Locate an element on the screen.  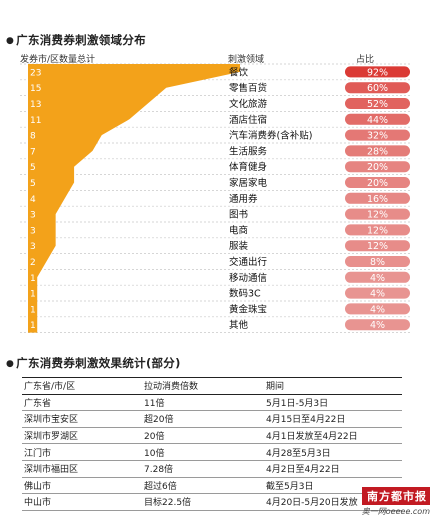
table-row: 中山市 目标22.5倍 4月20日-5月20日发放 is located at coordinates (212, 502).